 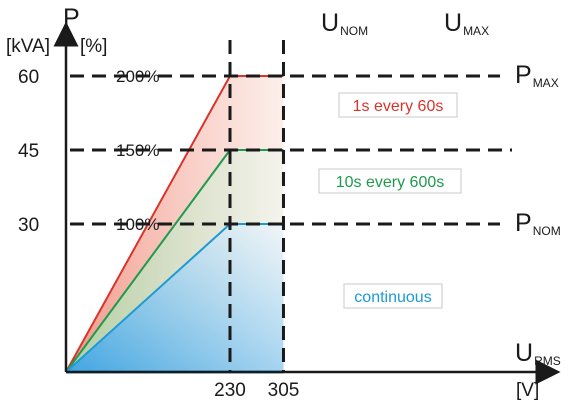 I want to click on p-nom-label: PNOM, so click(x=538, y=223).